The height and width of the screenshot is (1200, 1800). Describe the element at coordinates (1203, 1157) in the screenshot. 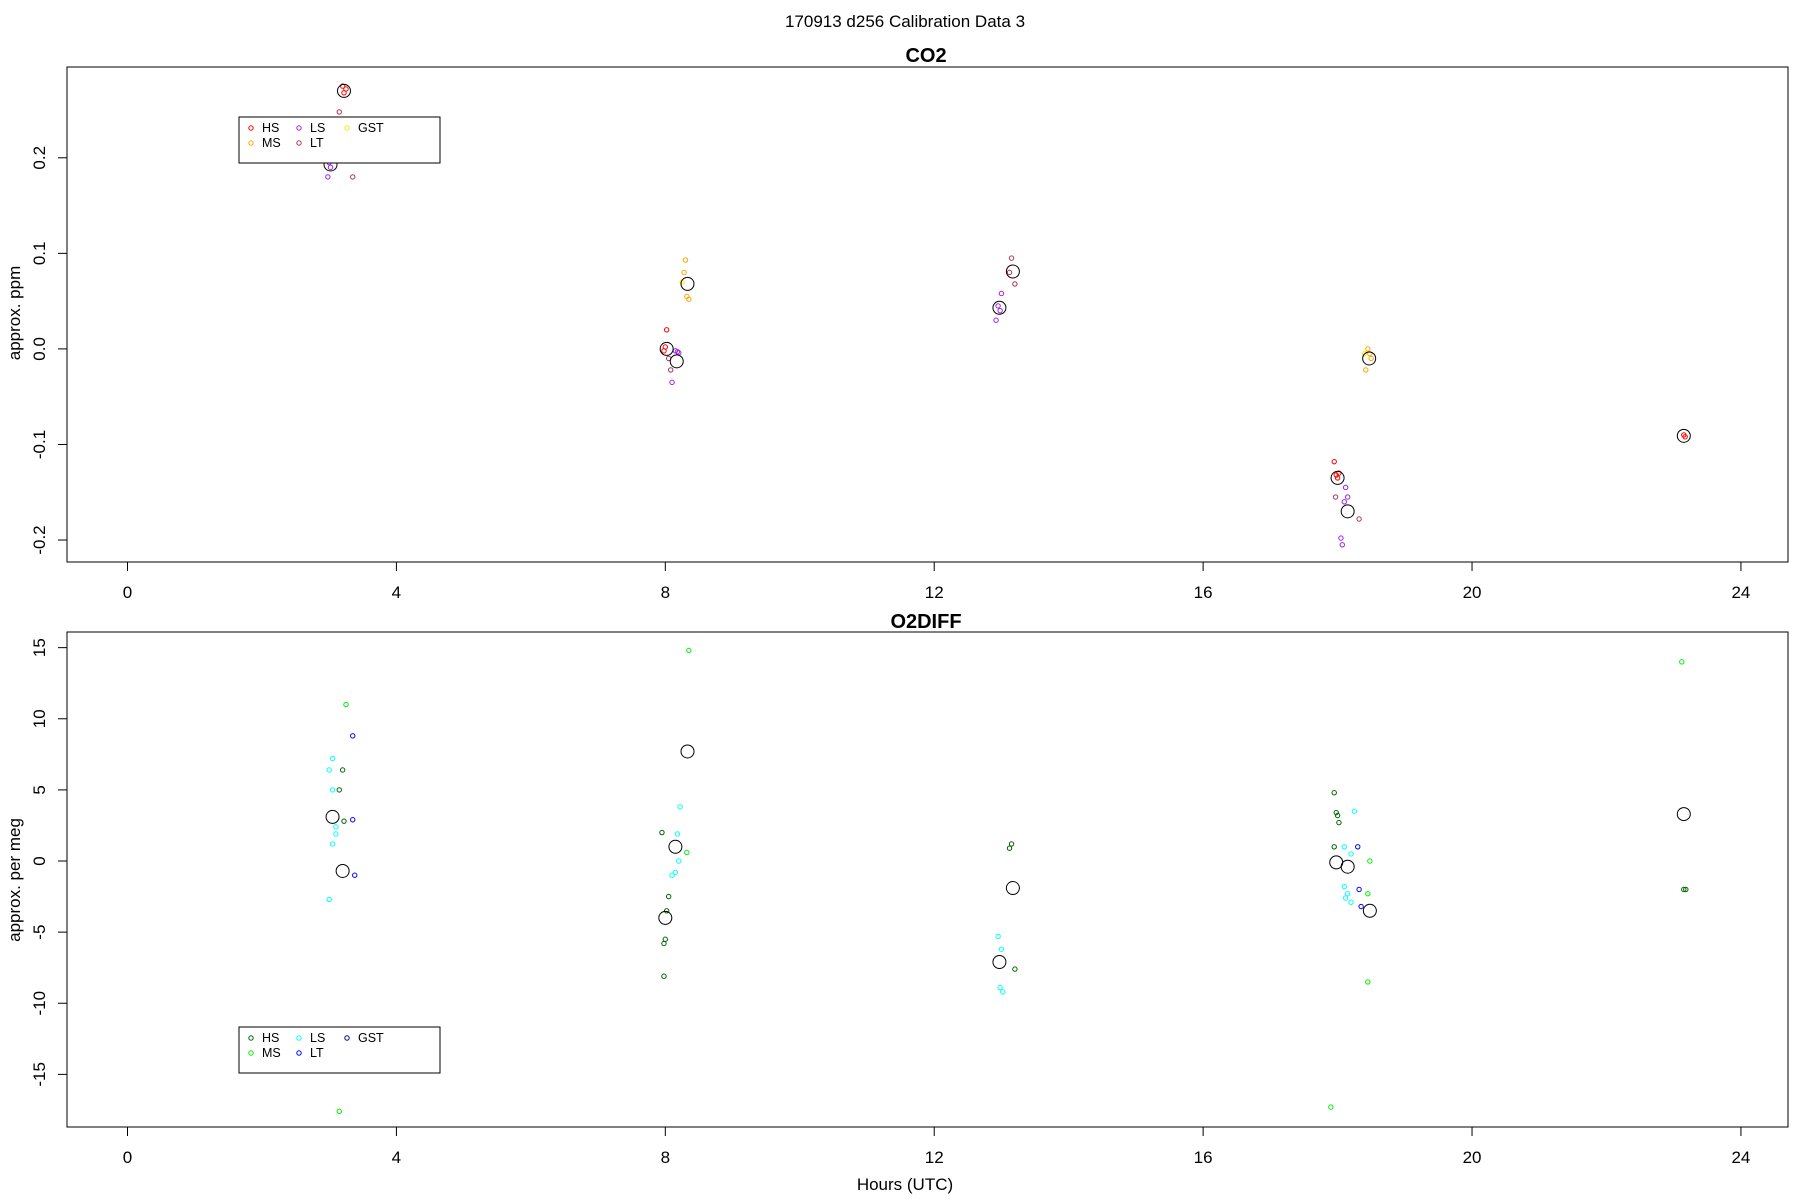

I see `o2diff-x-tick-label: 16` at that location.